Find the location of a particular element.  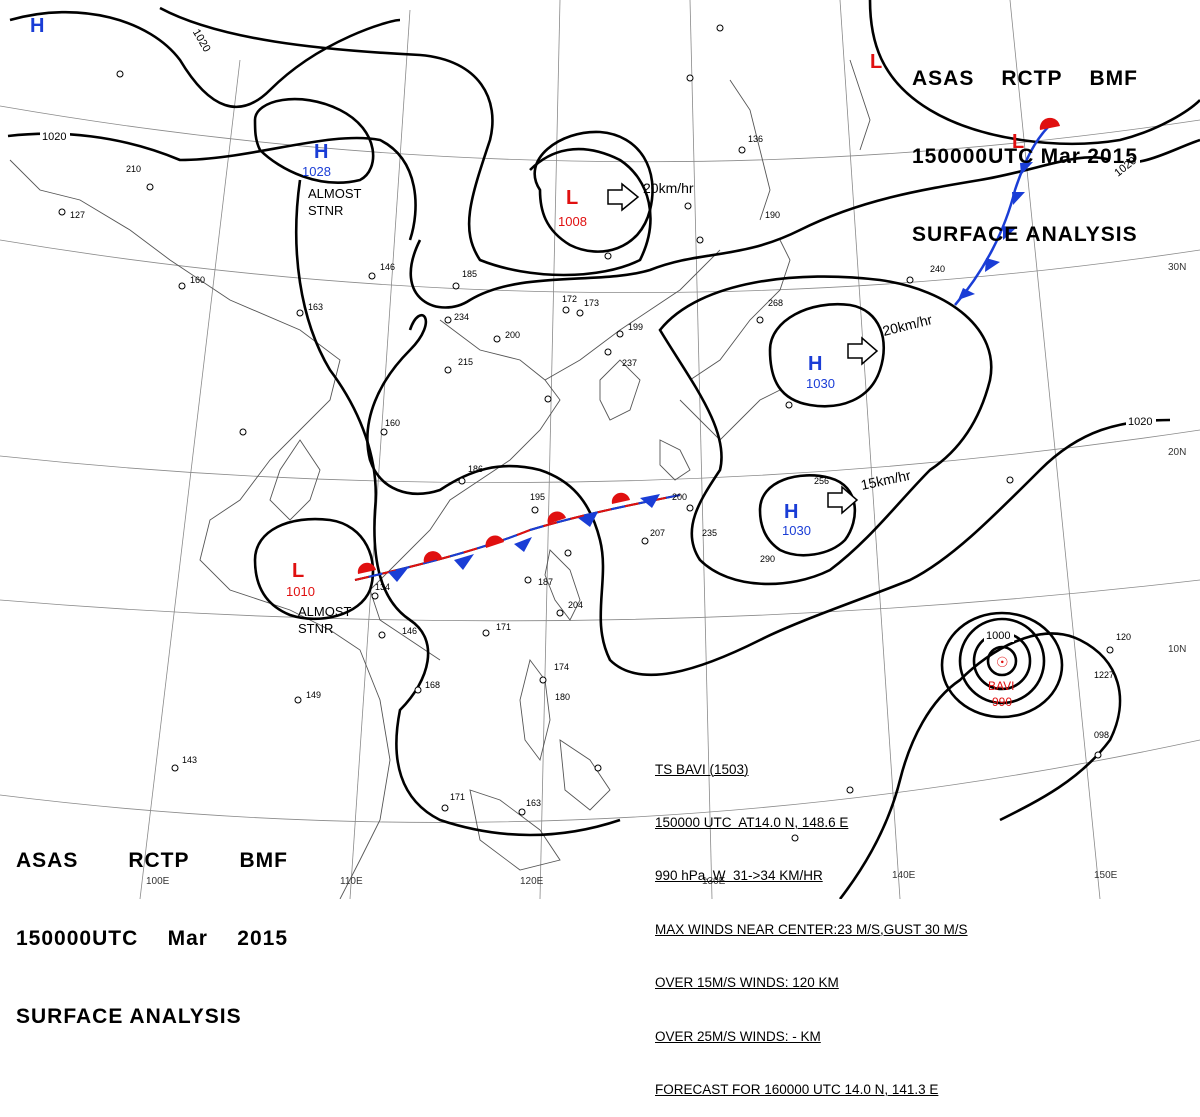

station-value: 149 is located at coordinates (313, 695).